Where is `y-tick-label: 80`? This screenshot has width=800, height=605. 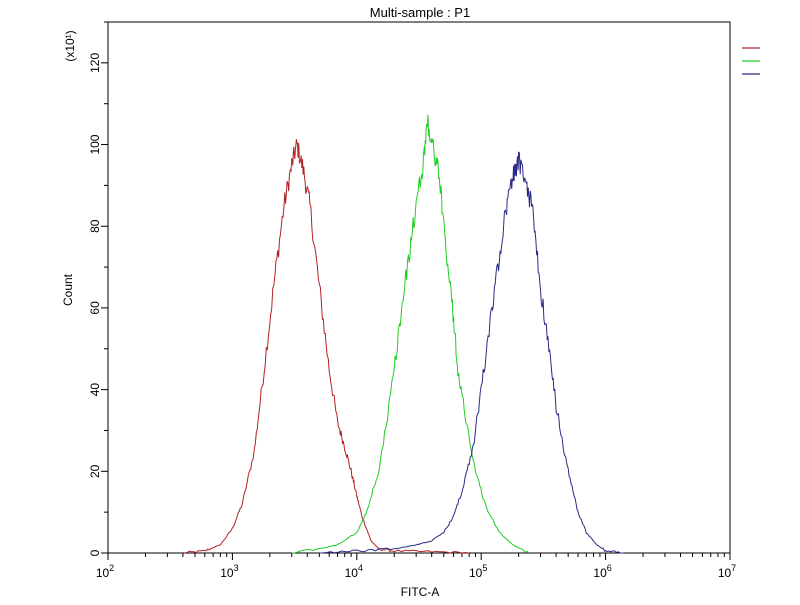
y-tick-label: 80 is located at coordinates (95, 226).